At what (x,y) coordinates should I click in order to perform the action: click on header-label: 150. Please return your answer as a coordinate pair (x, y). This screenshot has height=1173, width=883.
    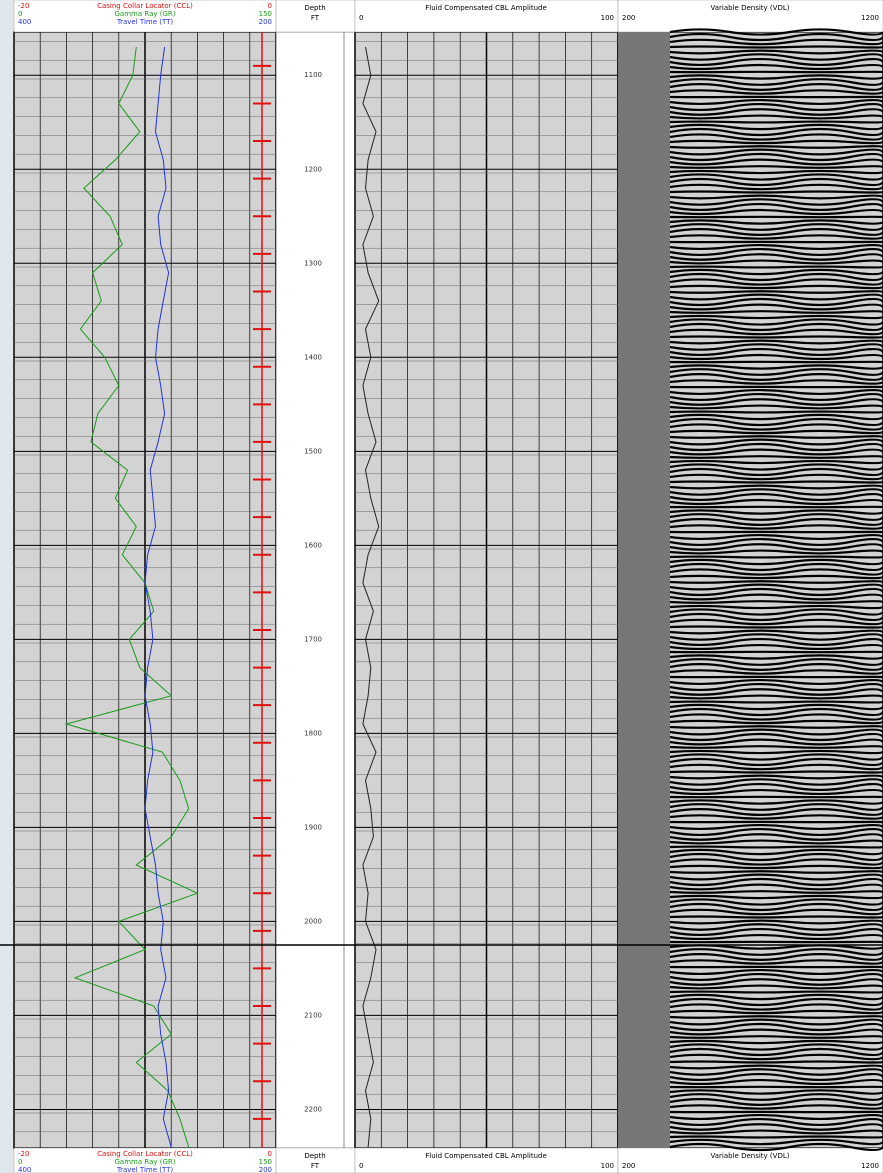
    Looking at the image, I should click on (265, 1162).